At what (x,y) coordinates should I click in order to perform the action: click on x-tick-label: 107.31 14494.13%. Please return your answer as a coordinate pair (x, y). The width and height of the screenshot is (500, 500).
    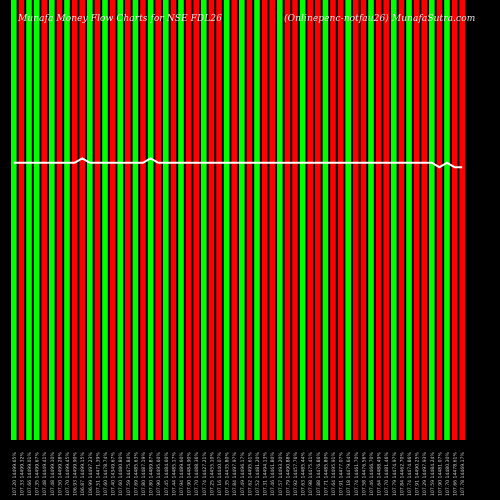
    Looking at the image, I should click on (266, 474).